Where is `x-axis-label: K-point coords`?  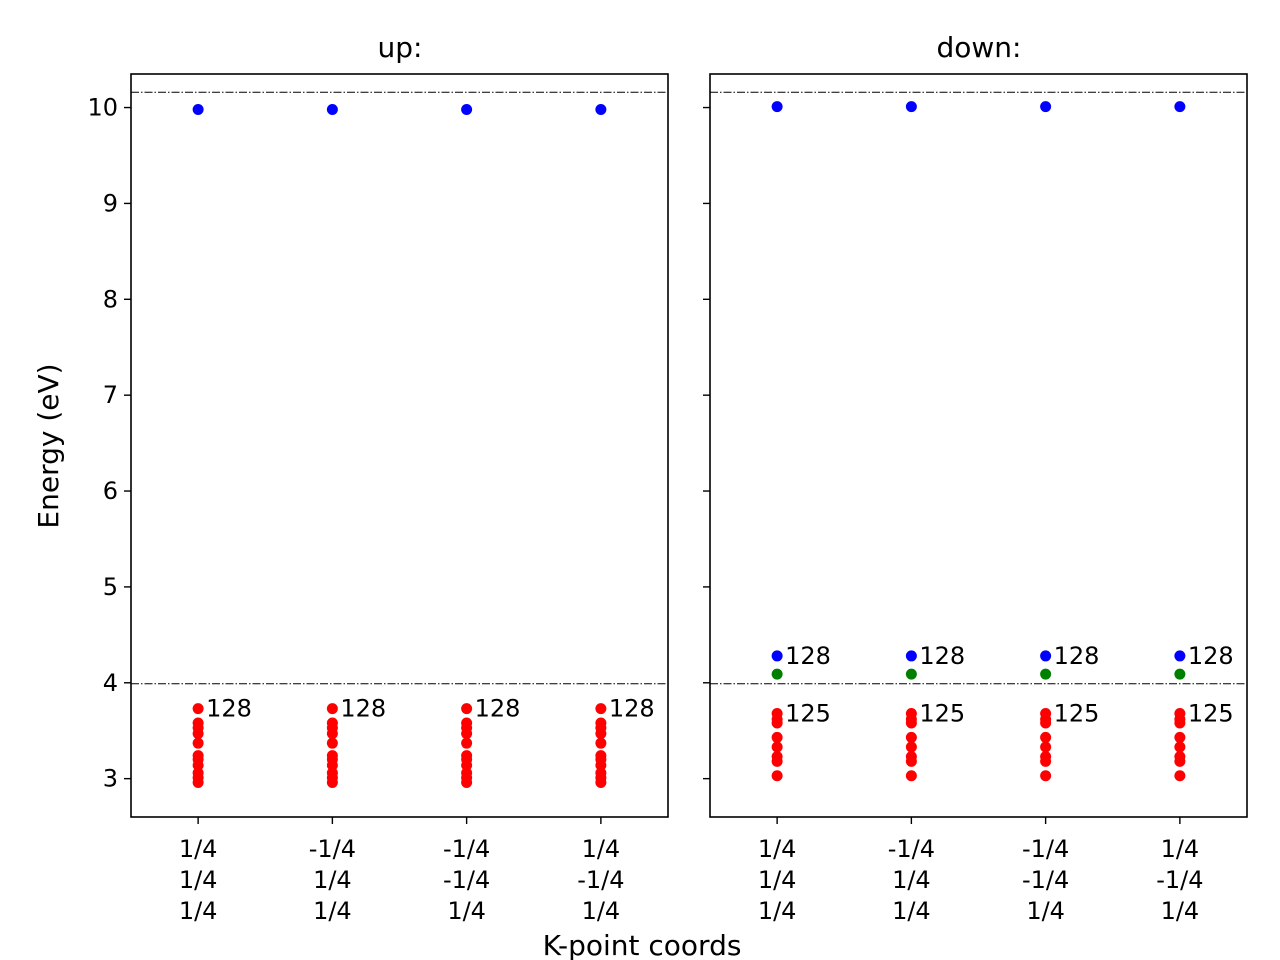
x-axis-label: K-point coords is located at coordinates (642, 944).